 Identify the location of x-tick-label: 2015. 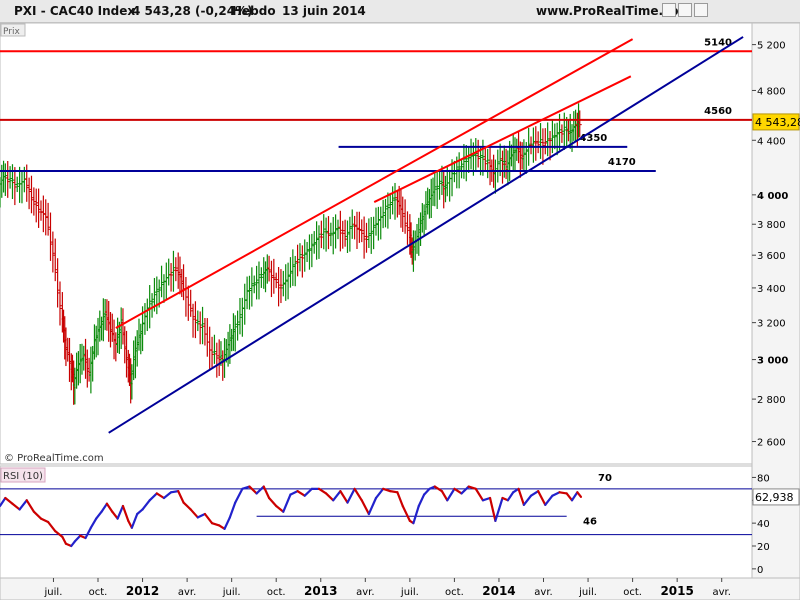
(676, 591).